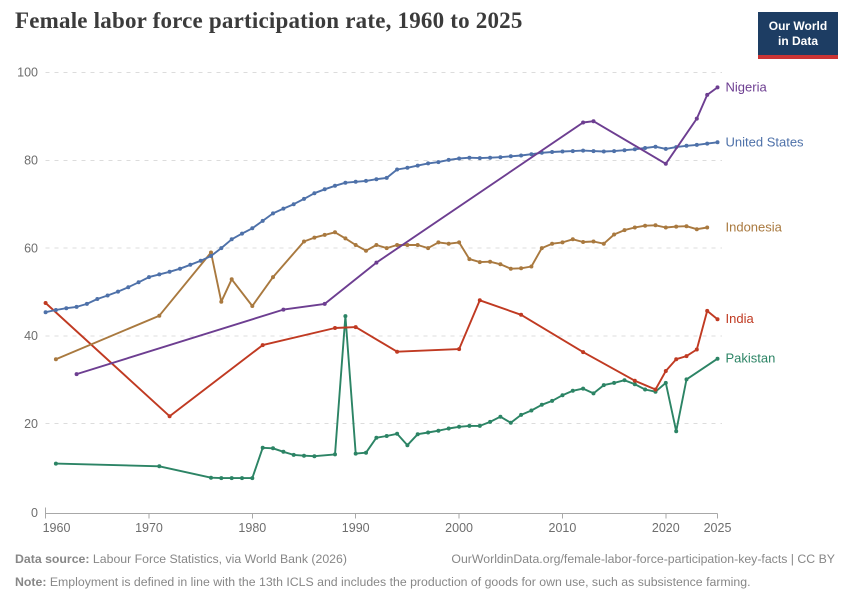  I want to click on data-point-united-states-2003, so click(490, 157).